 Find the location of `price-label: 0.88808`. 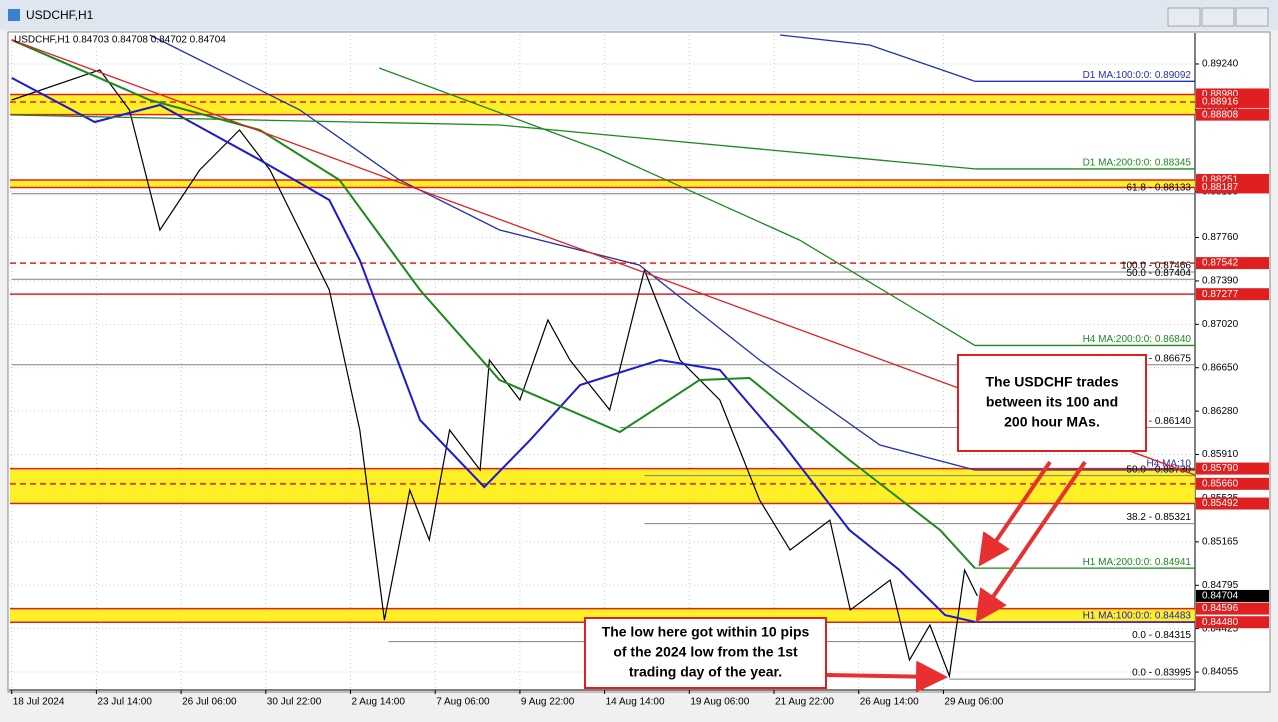

price-label: 0.88808 is located at coordinates (1220, 114).